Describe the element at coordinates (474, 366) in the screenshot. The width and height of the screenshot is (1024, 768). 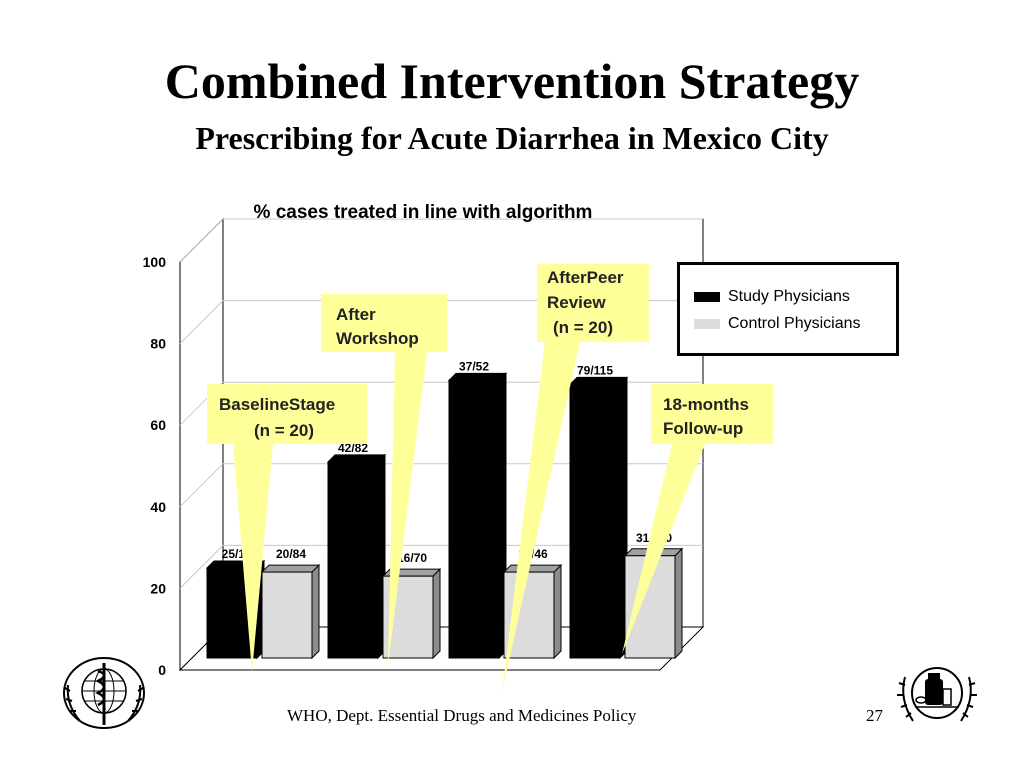
I see `data-label-study: 37/52` at that location.